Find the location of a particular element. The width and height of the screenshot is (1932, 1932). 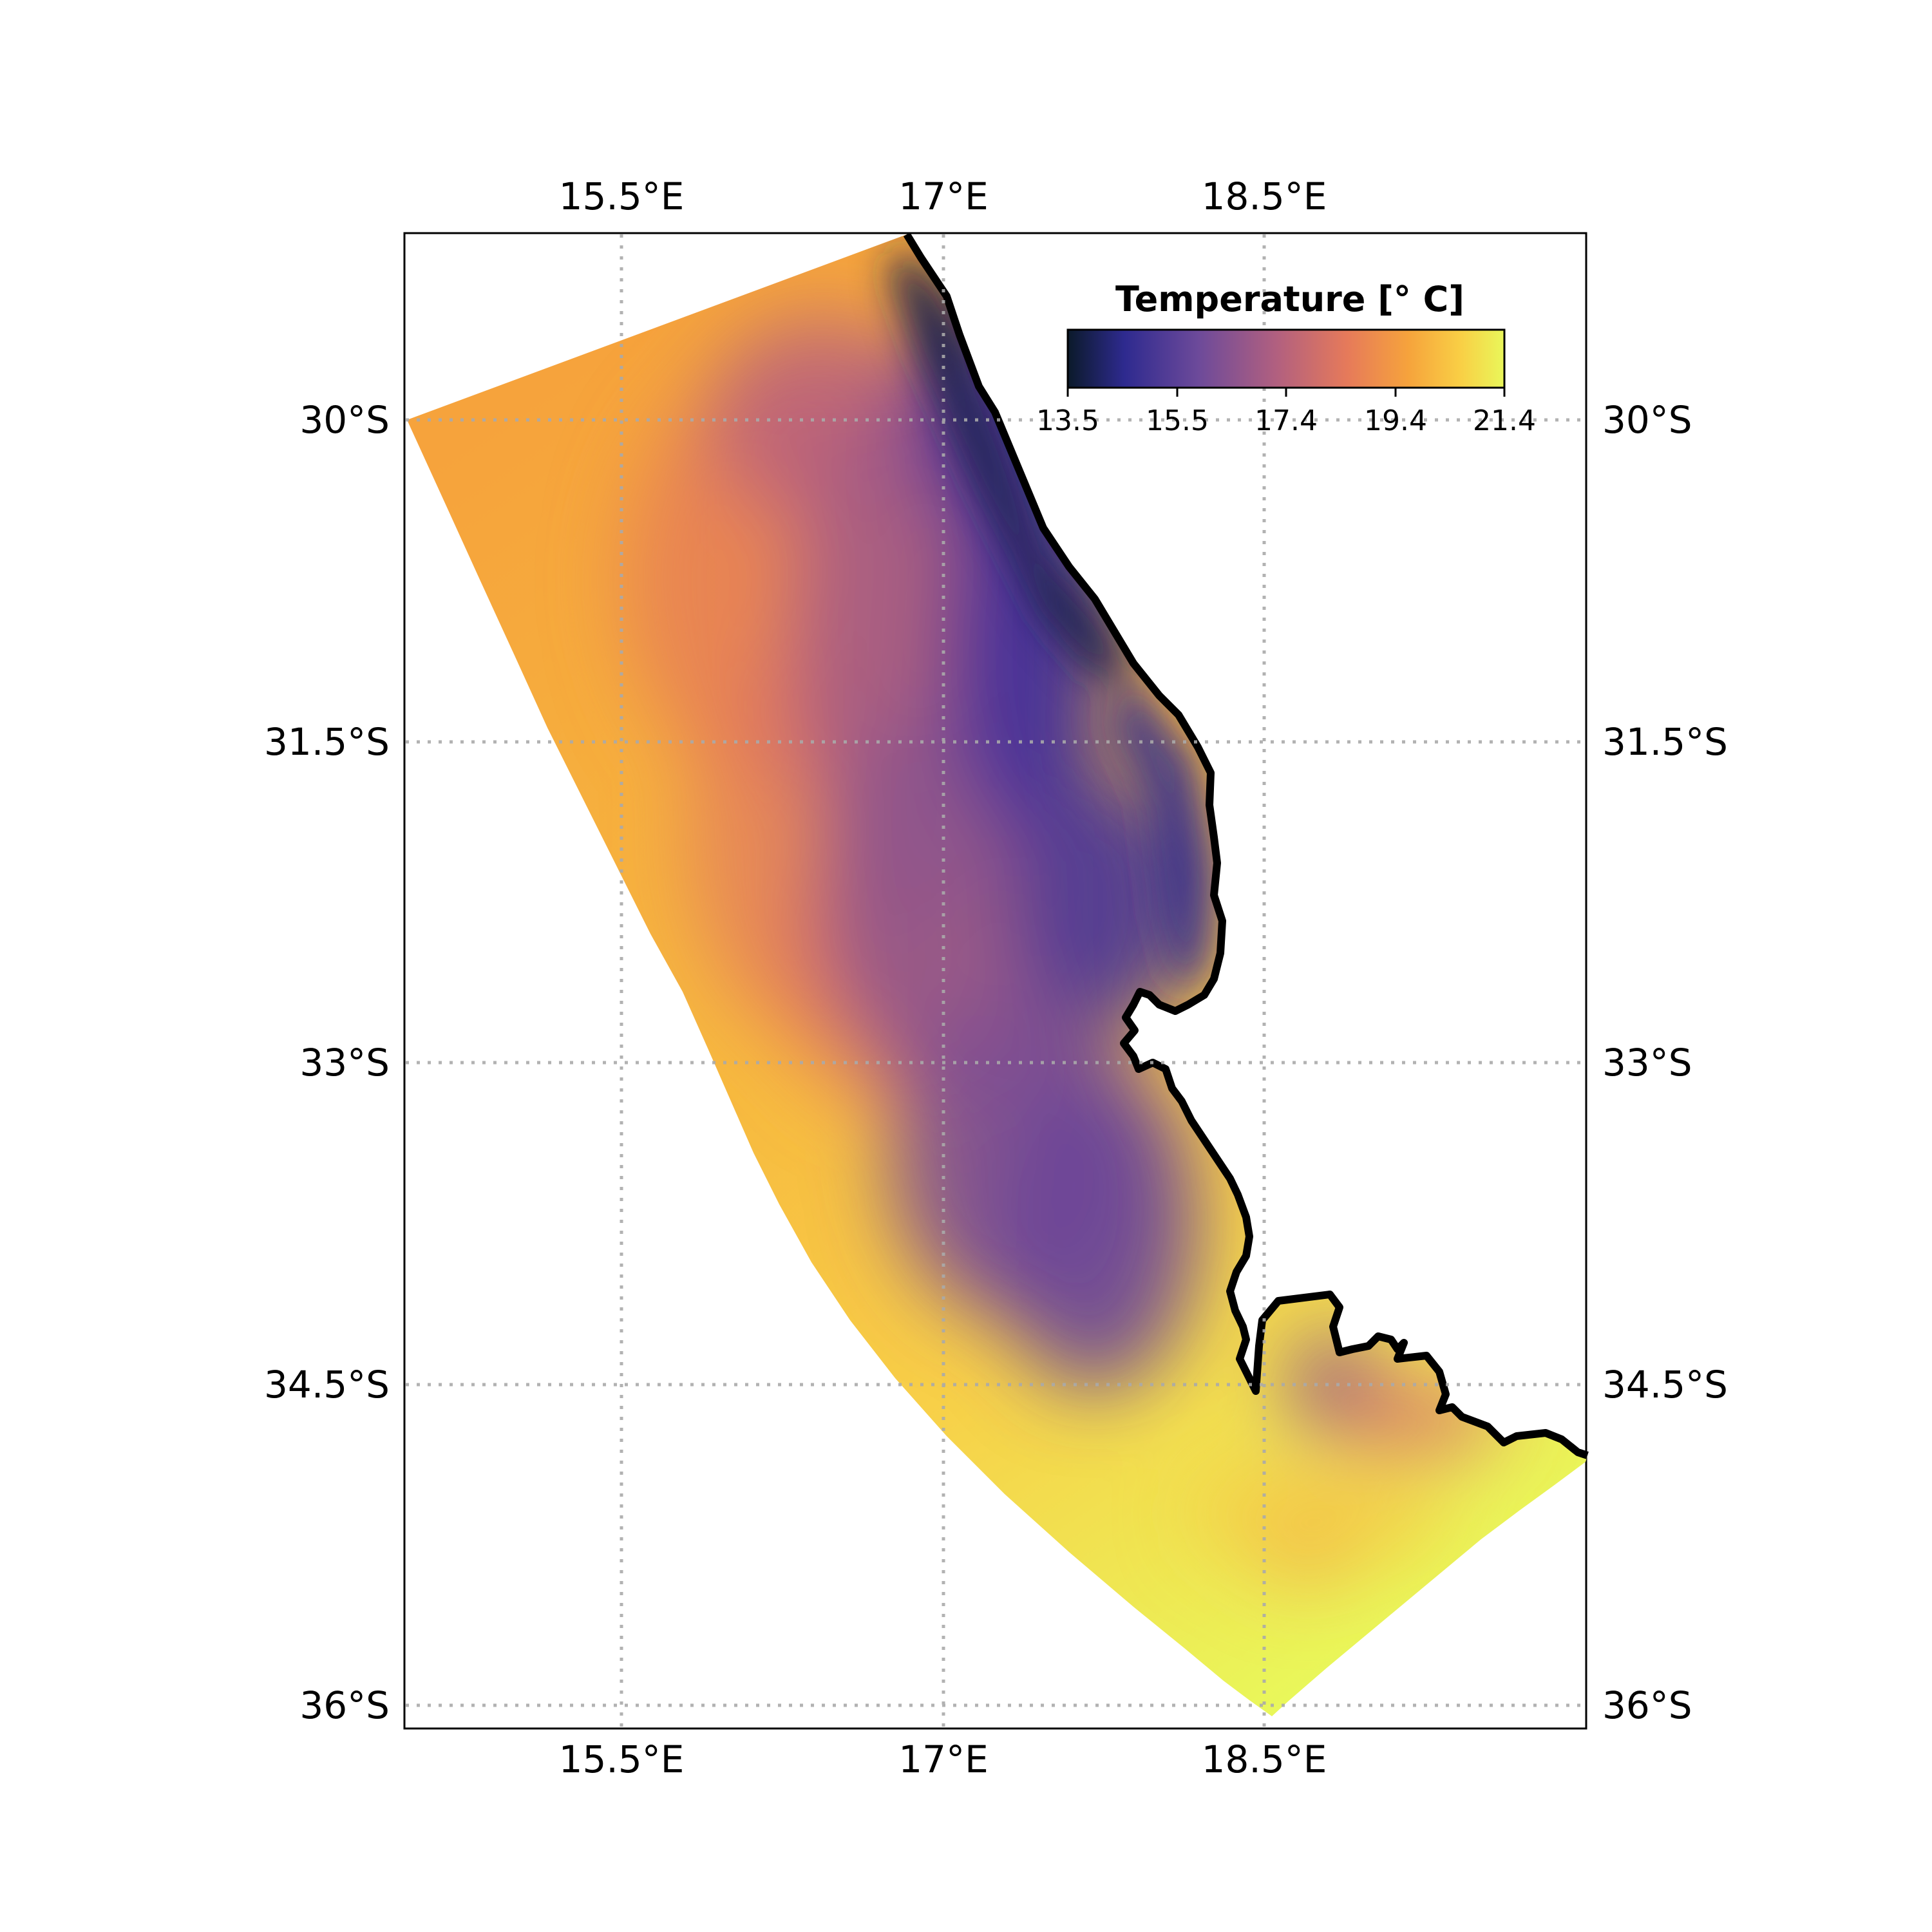

colorbar-tick-1: 15.5 is located at coordinates (1177, 420).